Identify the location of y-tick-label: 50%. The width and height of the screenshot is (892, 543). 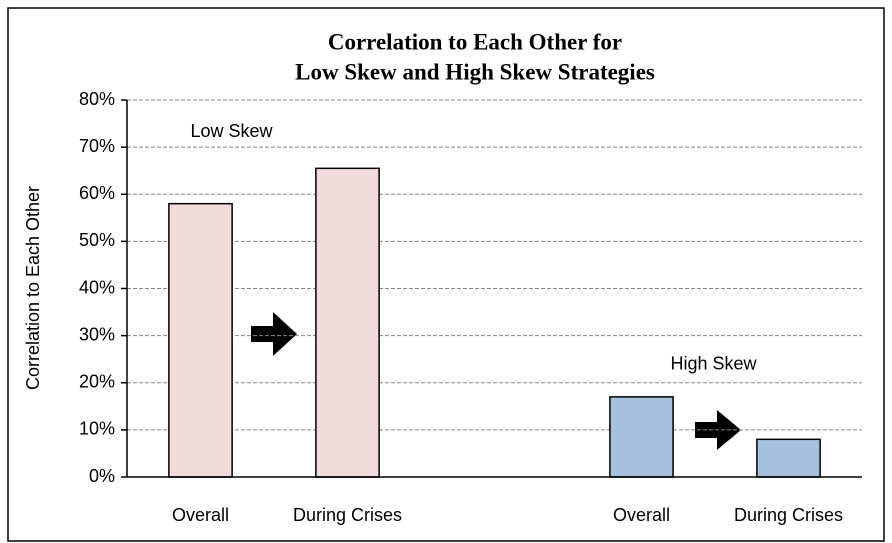
(97, 240).